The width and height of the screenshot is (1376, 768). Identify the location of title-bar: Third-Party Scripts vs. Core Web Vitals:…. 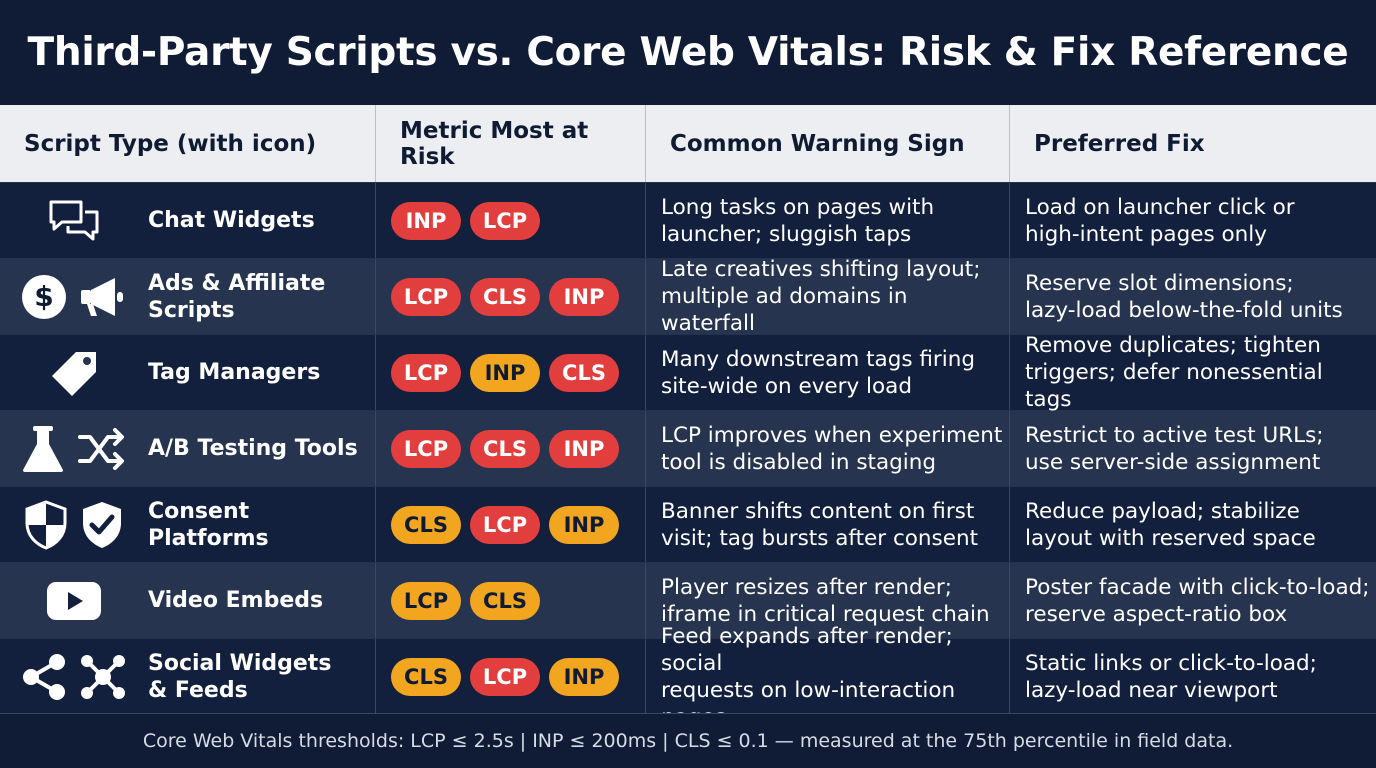
(688, 52).